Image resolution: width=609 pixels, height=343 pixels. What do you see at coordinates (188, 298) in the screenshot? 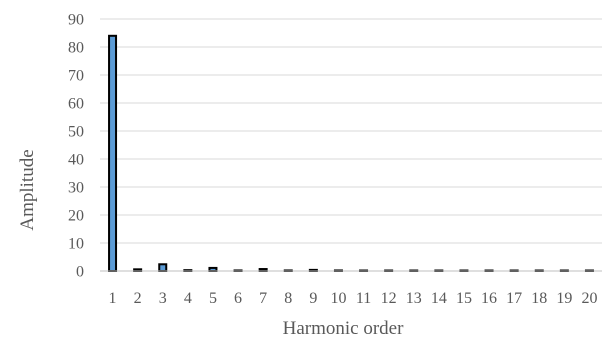
I see `x-tick-label: 4` at bounding box center [188, 298].